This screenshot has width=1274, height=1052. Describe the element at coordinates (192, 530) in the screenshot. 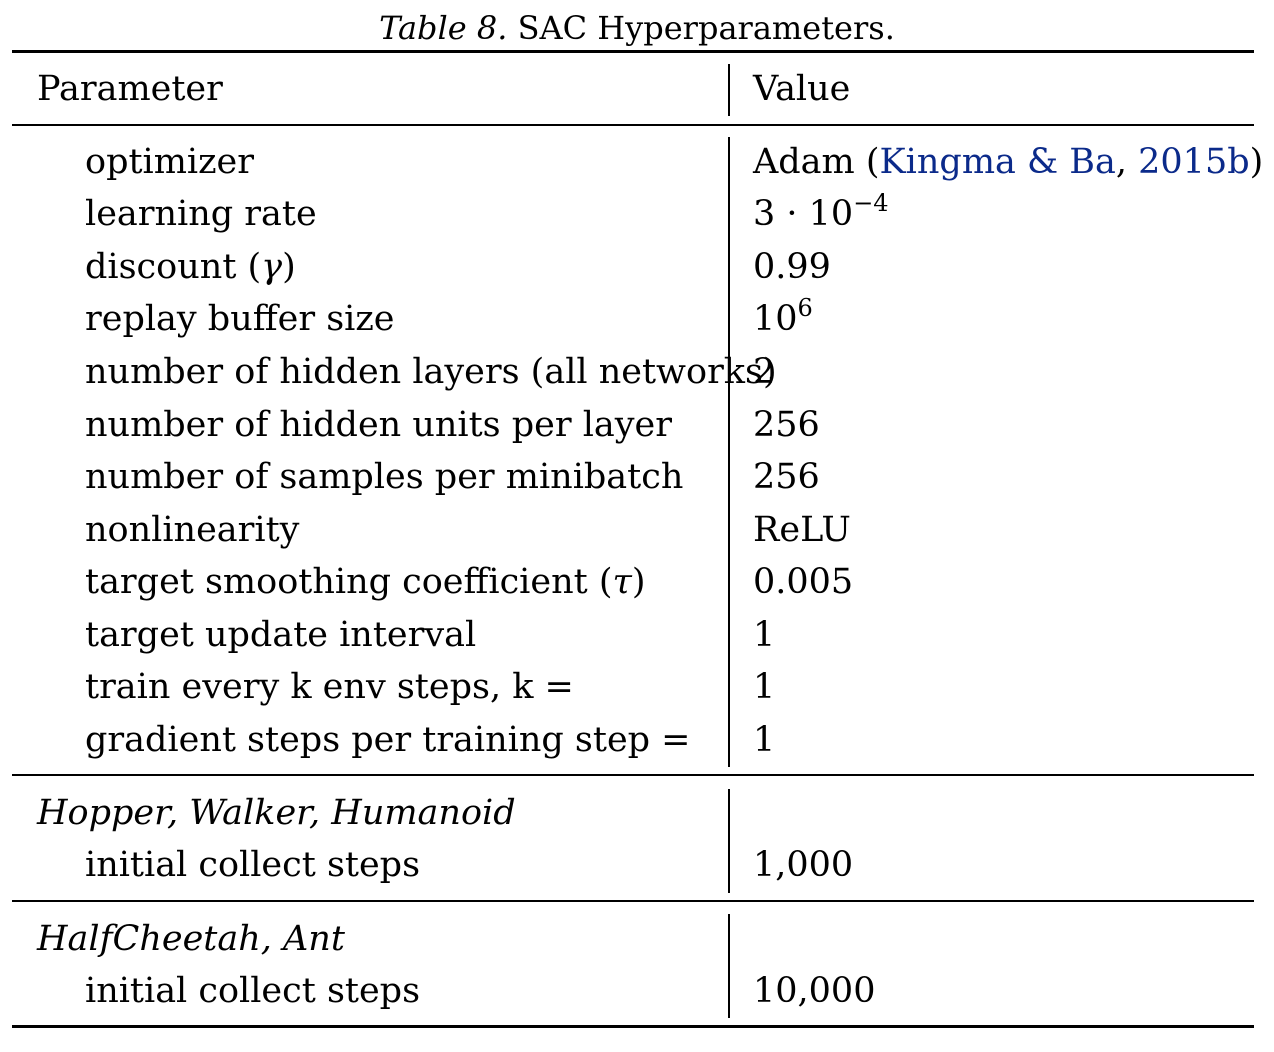

I see `param-nonlinearity: nonlinearity` at that location.